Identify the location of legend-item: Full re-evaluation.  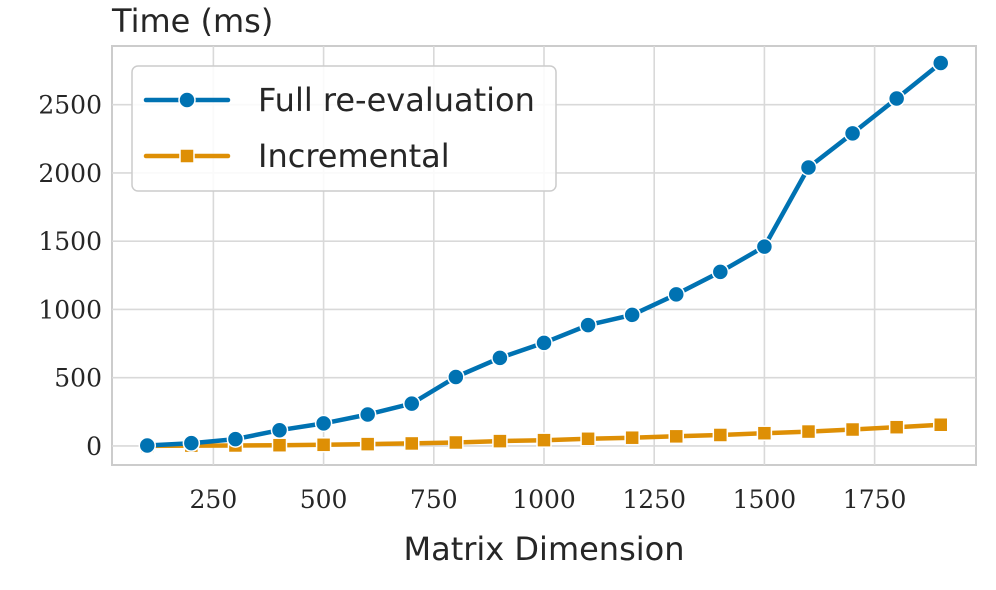
(339, 100).